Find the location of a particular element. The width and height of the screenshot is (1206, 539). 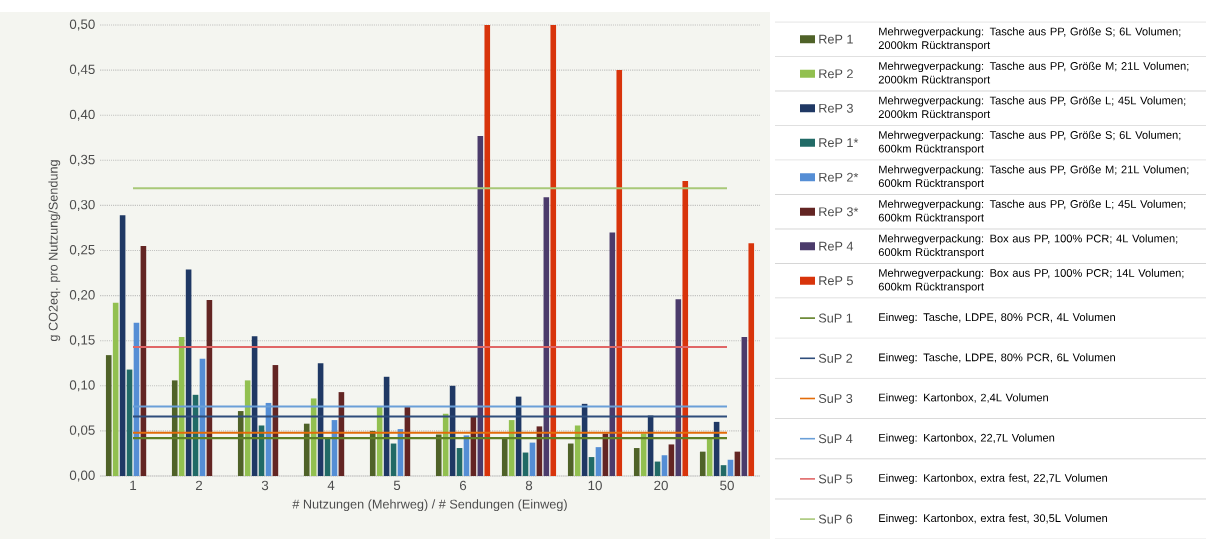

y-tick-label: 0,15 is located at coordinates (82, 341).